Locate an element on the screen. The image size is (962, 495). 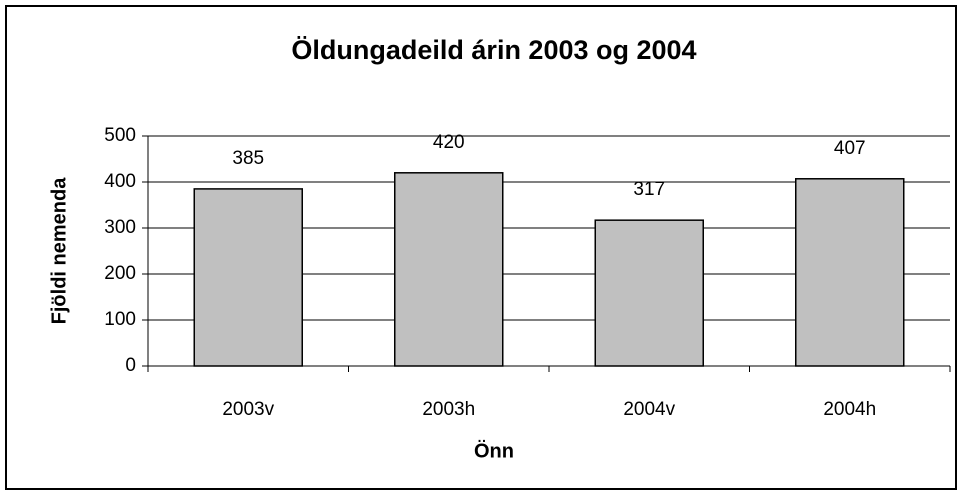
x-tick-label: 2004h is located at coordinates (849, 409).